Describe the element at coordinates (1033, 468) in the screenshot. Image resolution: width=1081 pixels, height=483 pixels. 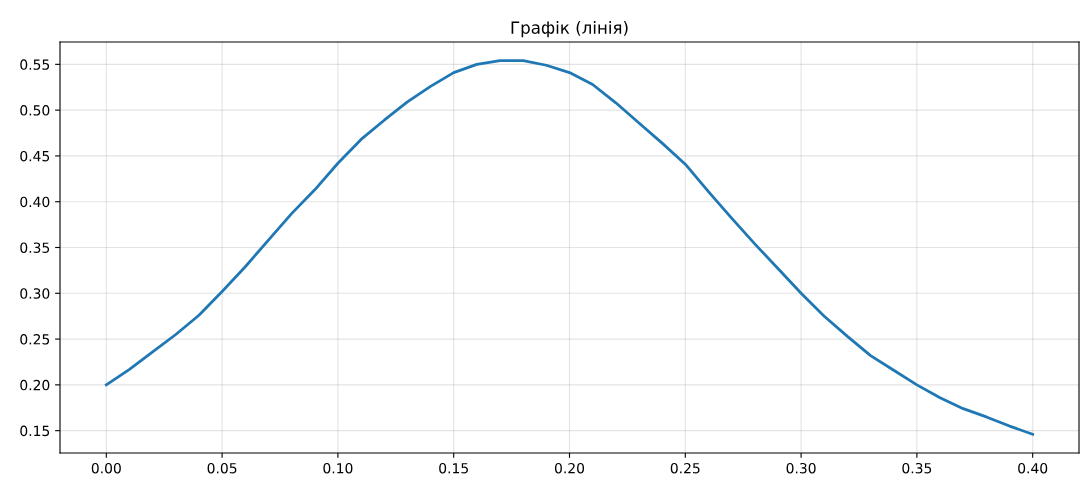
I see `x-tick-label: 0.40` at that location.